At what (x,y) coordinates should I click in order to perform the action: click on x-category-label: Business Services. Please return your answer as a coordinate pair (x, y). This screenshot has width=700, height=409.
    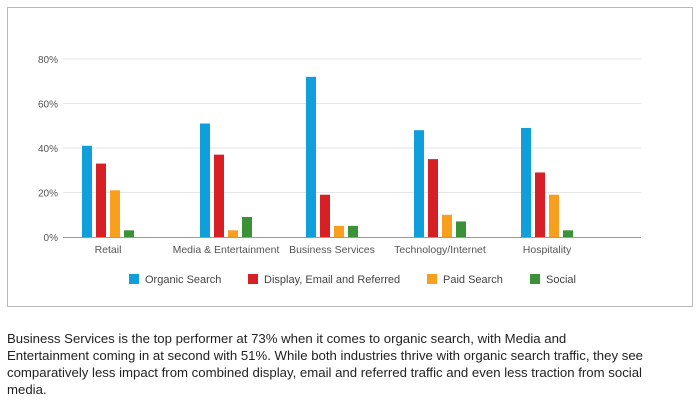
    Looking at the image, I should click on (332, 250).